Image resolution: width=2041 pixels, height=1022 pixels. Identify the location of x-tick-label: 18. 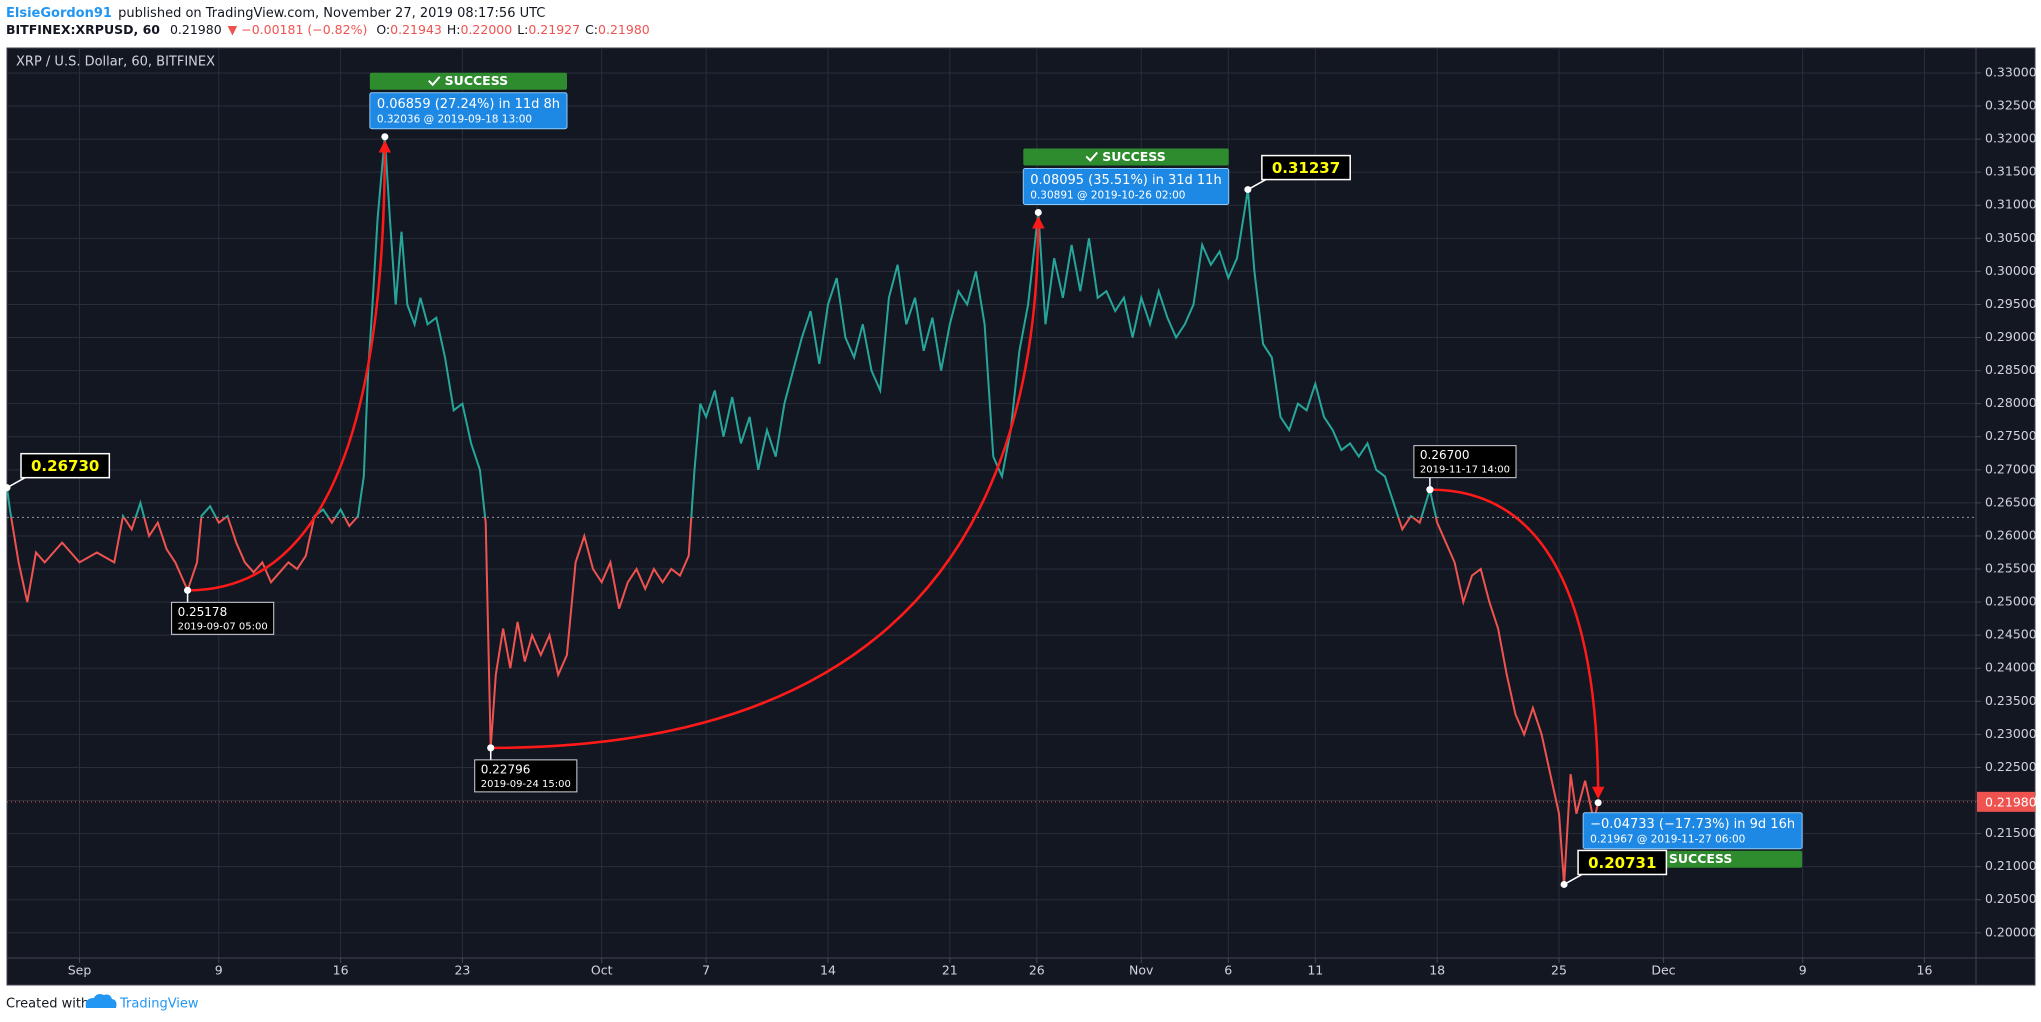
(1437, 970).